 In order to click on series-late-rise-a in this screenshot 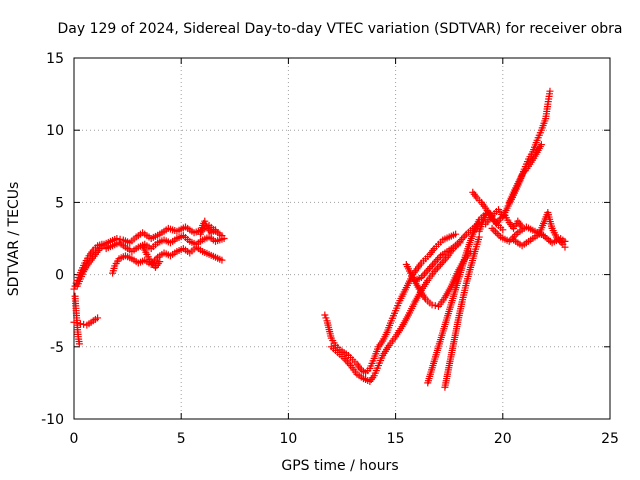, I will do `click(457, 298)`.